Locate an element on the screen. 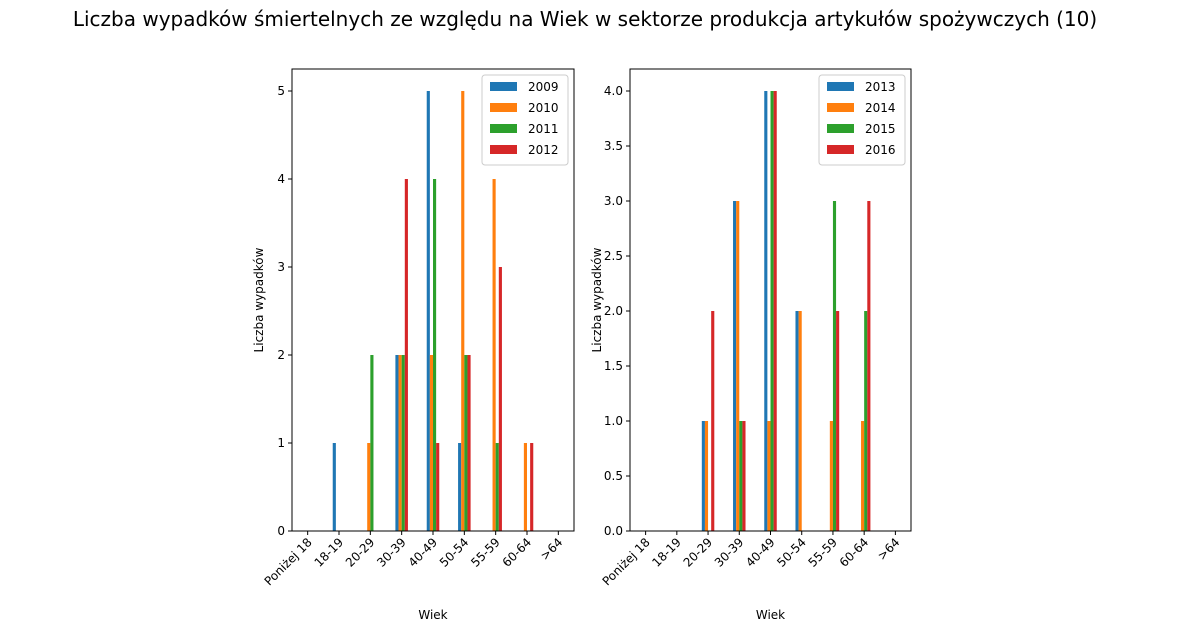  legend-label-2016: 2016 is located at coordinates (880, 150).